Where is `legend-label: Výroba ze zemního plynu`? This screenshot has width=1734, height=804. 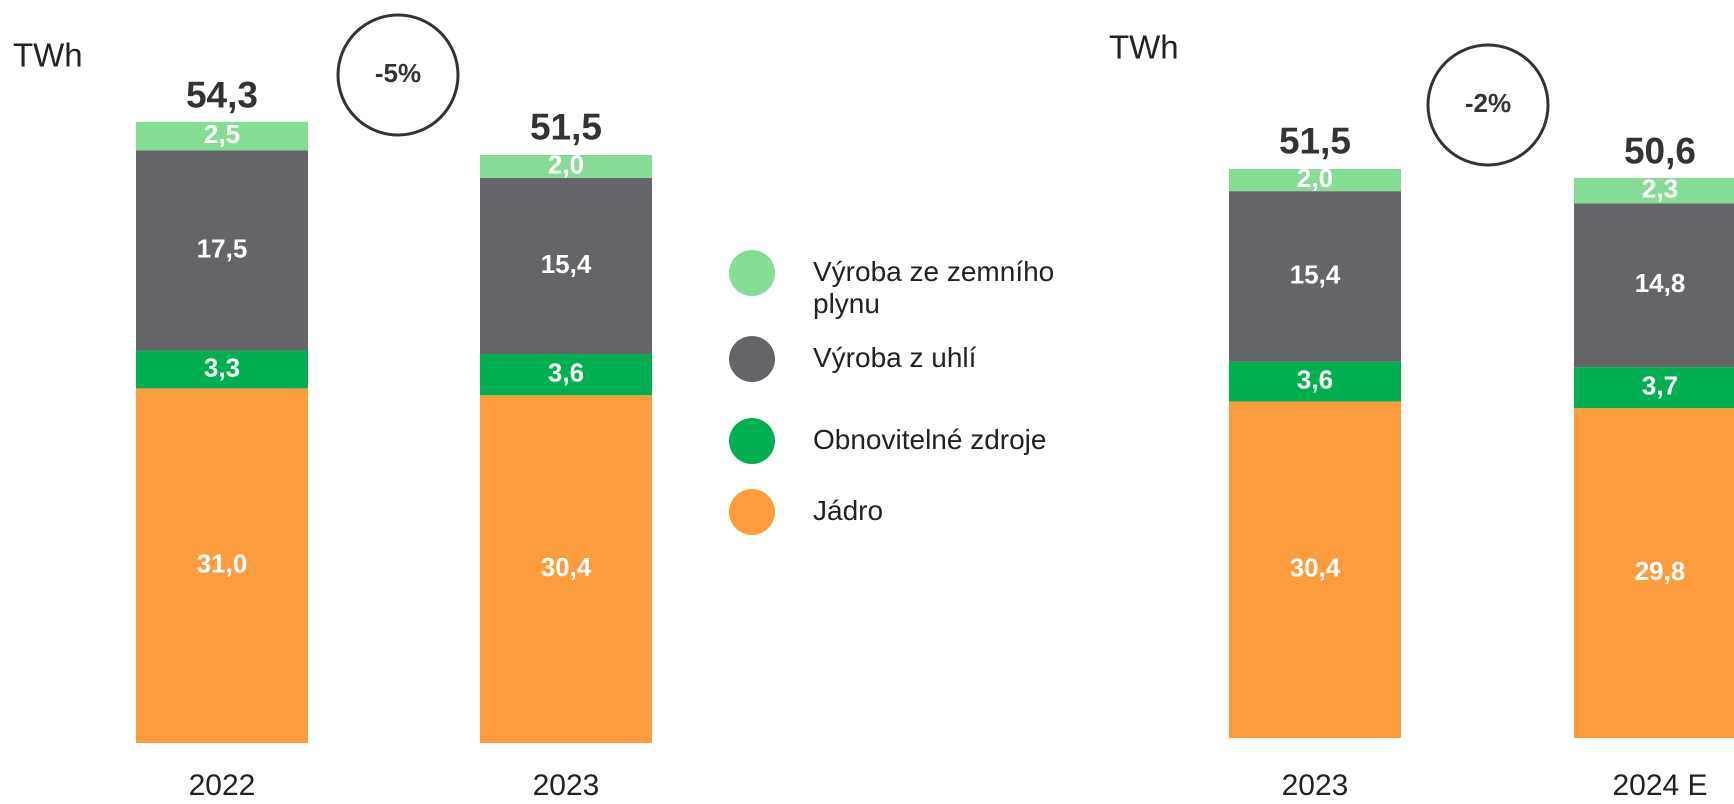
legend-label: Výroba ze zemního plynu is located at coordinates (934, 287).